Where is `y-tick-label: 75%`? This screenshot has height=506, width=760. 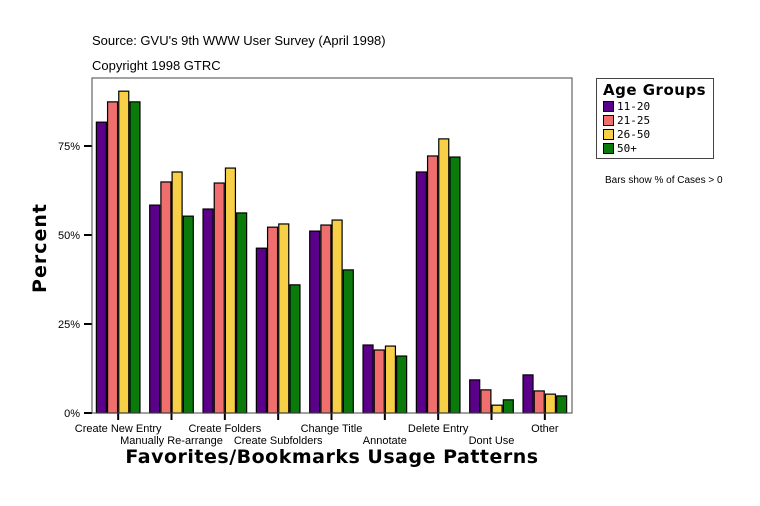 y-tick-label: 75% is located at coordinates (69, 147).